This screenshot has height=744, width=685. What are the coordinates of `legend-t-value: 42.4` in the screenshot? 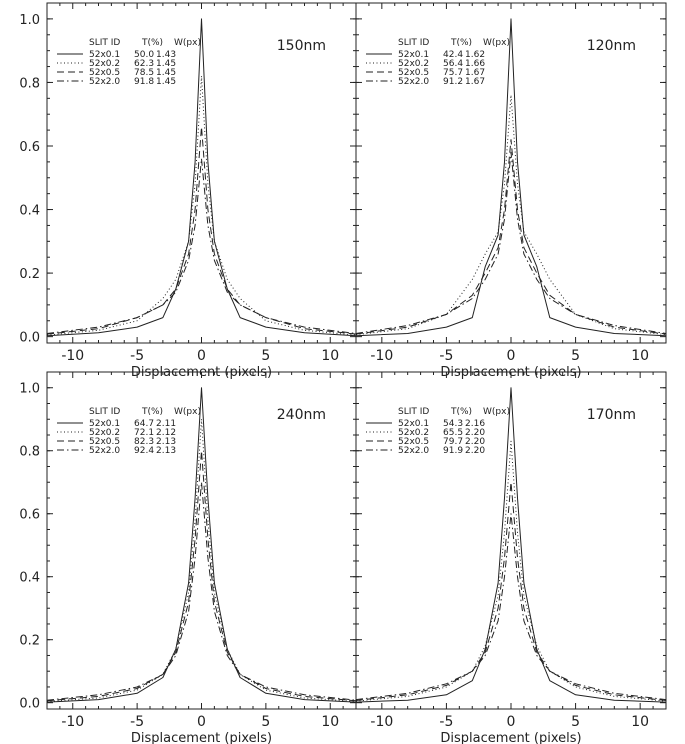 It's located at (453, 55).